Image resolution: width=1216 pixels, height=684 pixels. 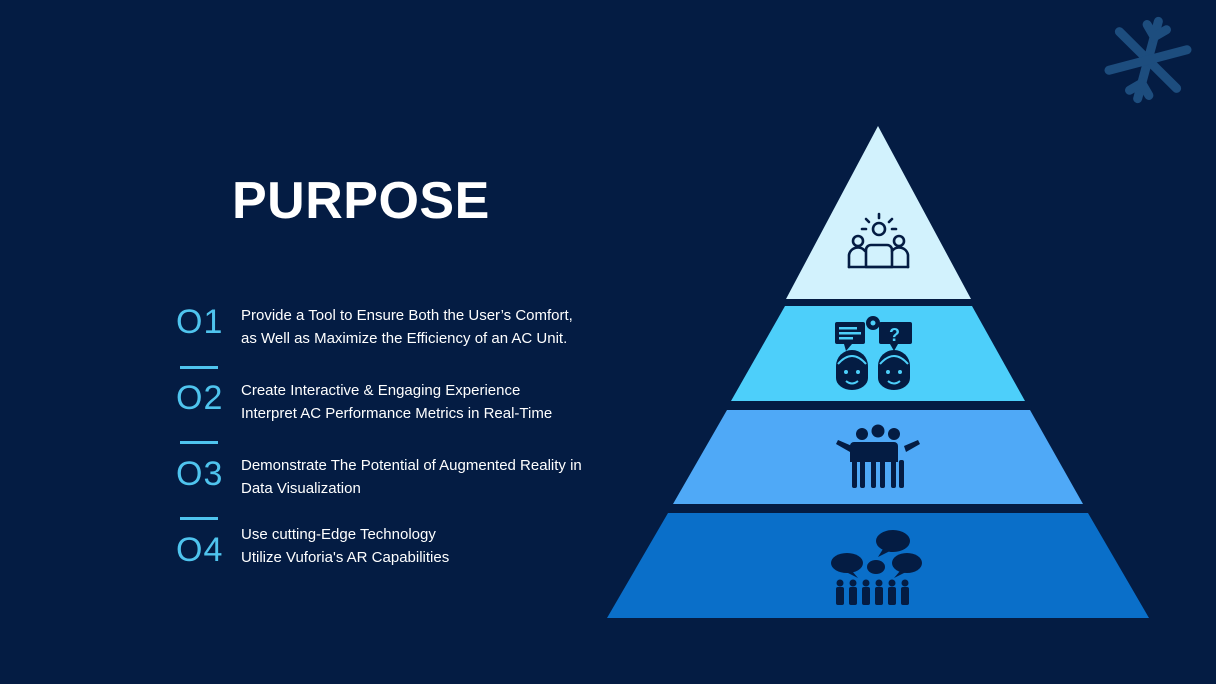 I want to click on people-thinking-icon: ?, so click(x=873, y=353).